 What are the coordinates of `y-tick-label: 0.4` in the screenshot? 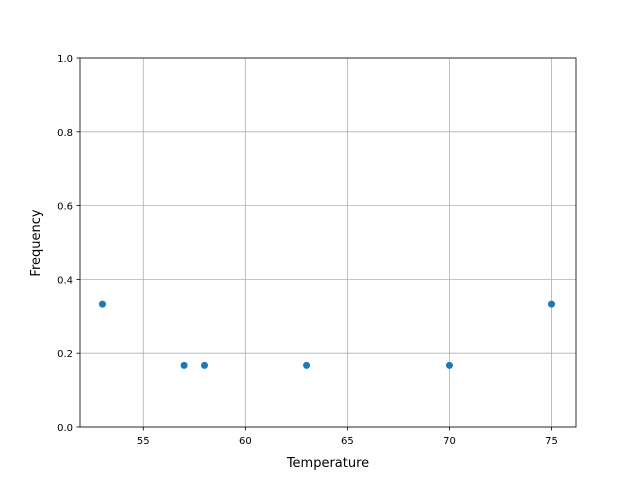 It's located at (65, 280).